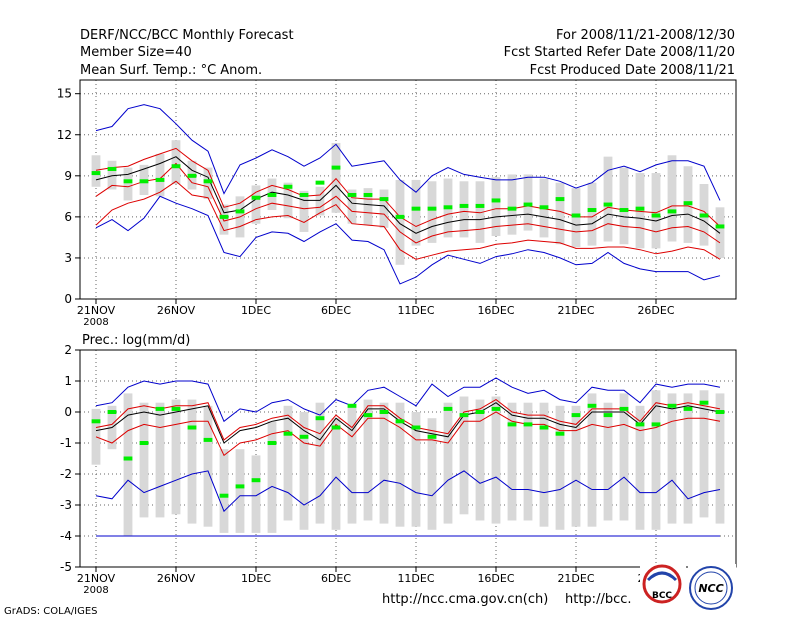 This screenshot has height=618, width=800. I want to click on series-line-min, so click(408, 240).